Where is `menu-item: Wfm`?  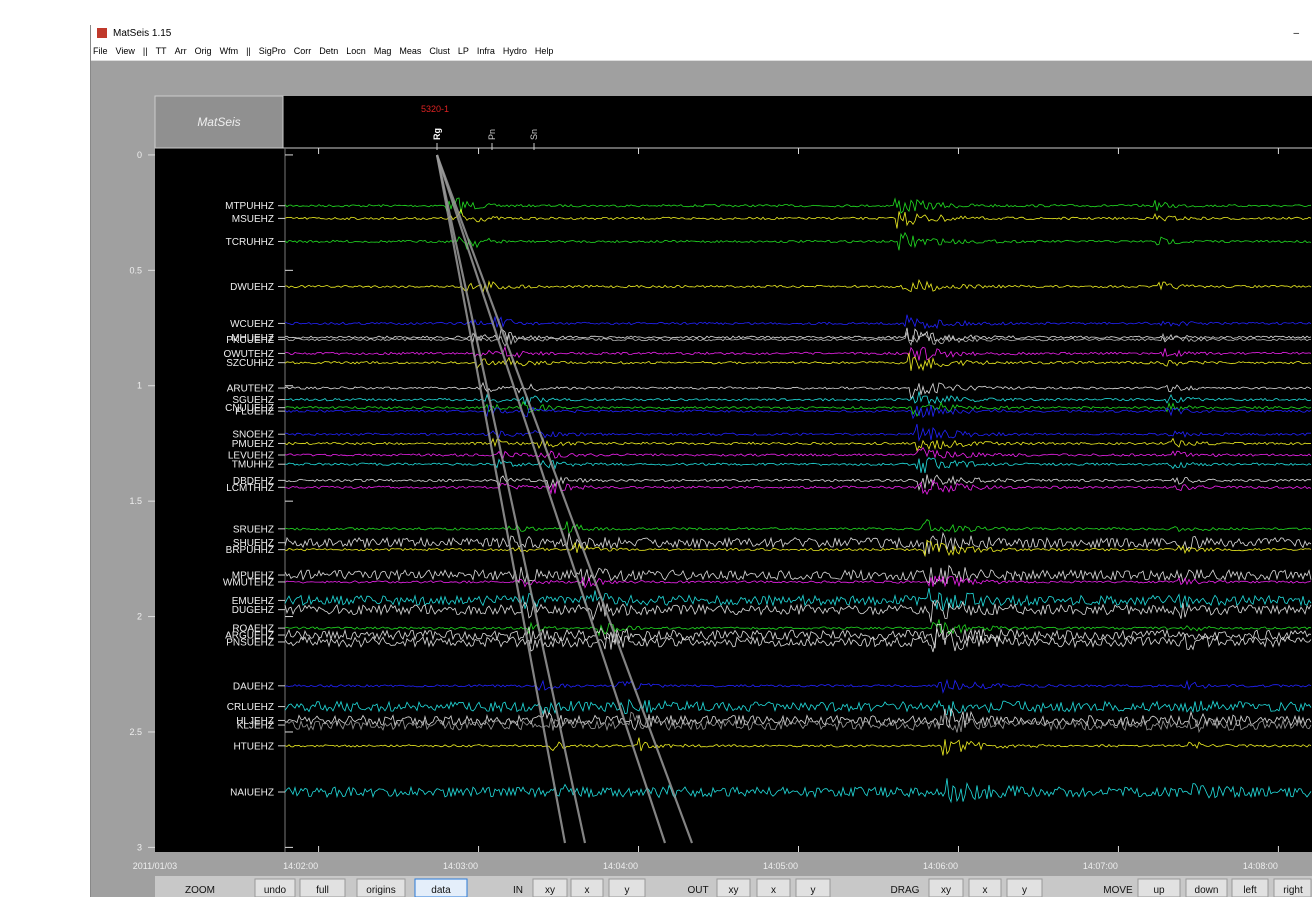
menu-item: Wfm is located at coordinates (229, 51).